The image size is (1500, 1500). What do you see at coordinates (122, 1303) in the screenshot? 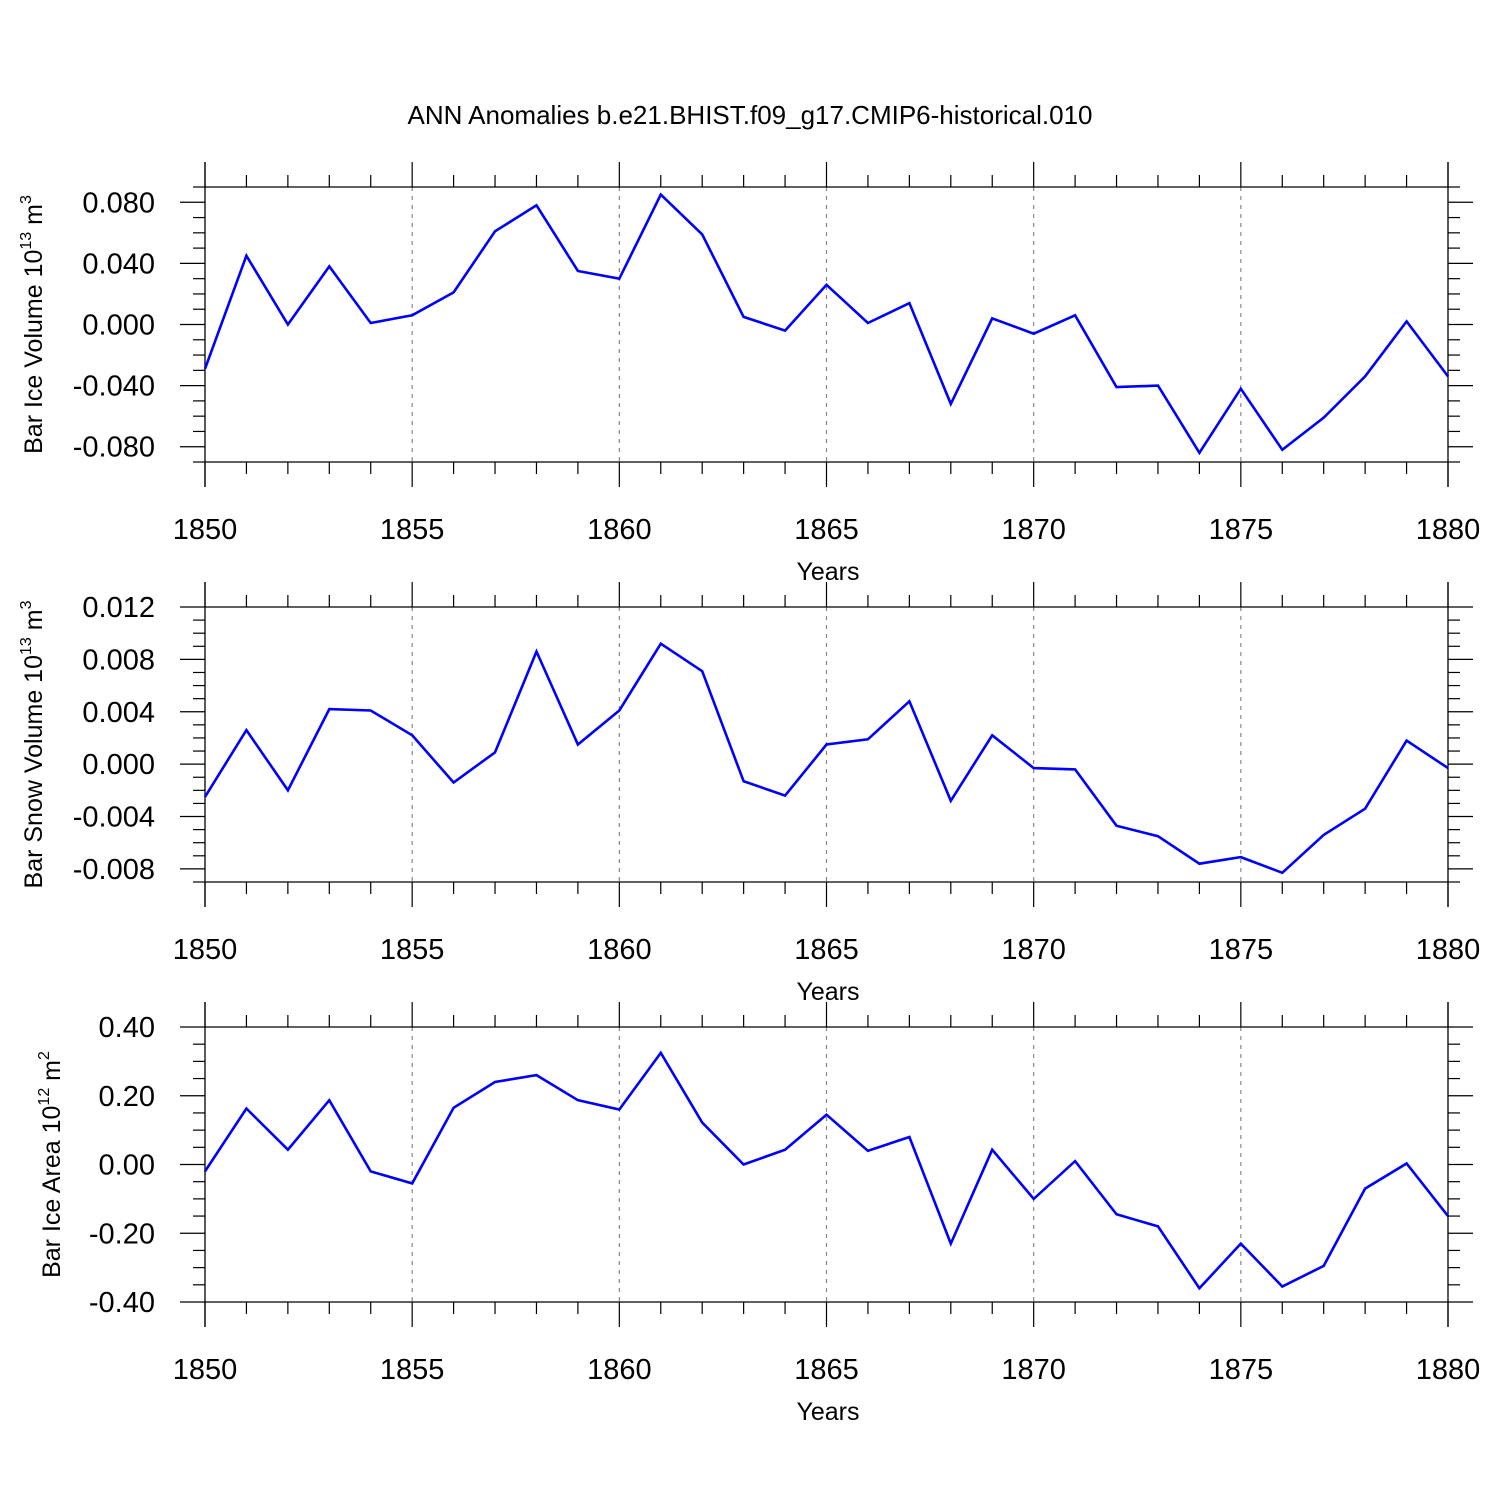
I see `y-tick-label: -0.40` at bounding box center [122, 1303].